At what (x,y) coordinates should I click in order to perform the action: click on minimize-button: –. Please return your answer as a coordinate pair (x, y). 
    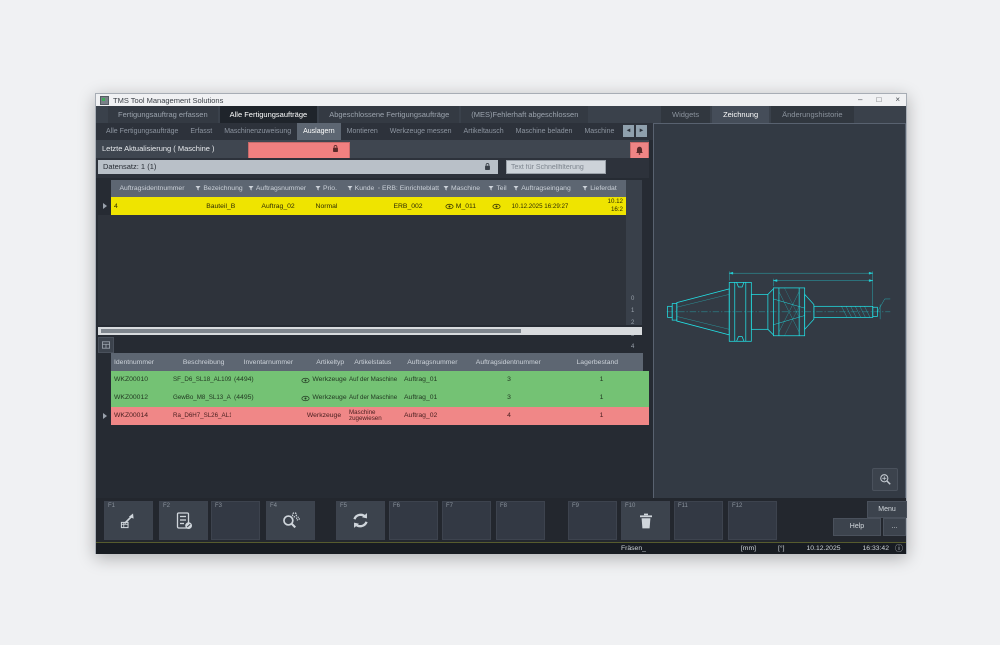
    Looking at the image, I should click on (860, 99).